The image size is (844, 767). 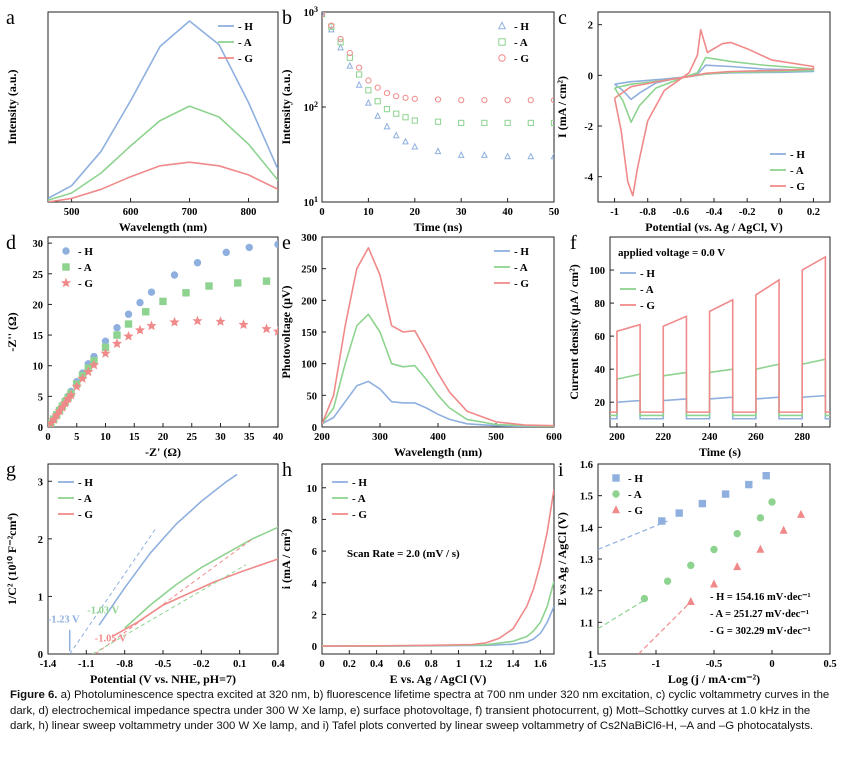 What do you see at coordinates (415, 212) in the screenshot?
I see `x-tick-label: 20` at bounding box center [415, 212].